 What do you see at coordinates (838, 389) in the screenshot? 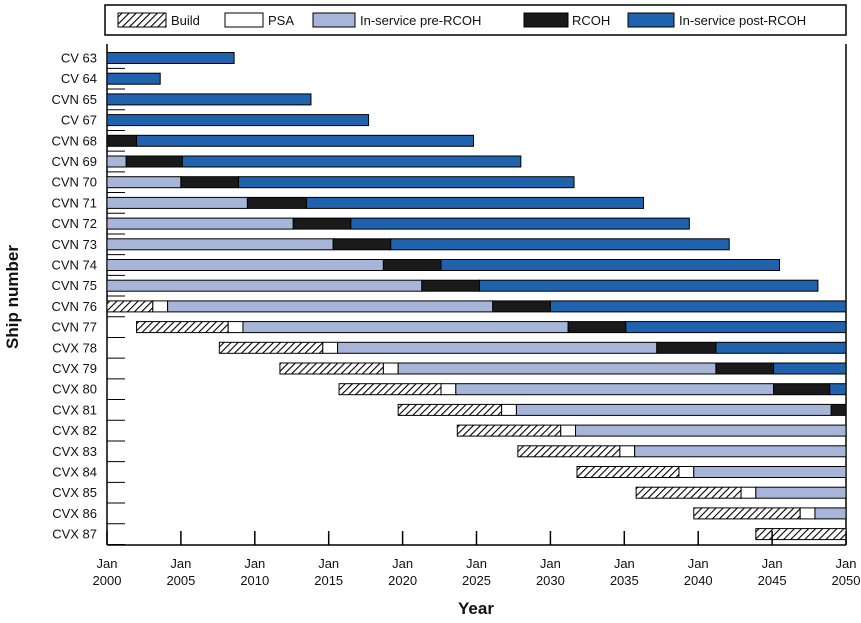
I see `bar-cvx-80-post` at bounding box center [838, 389].